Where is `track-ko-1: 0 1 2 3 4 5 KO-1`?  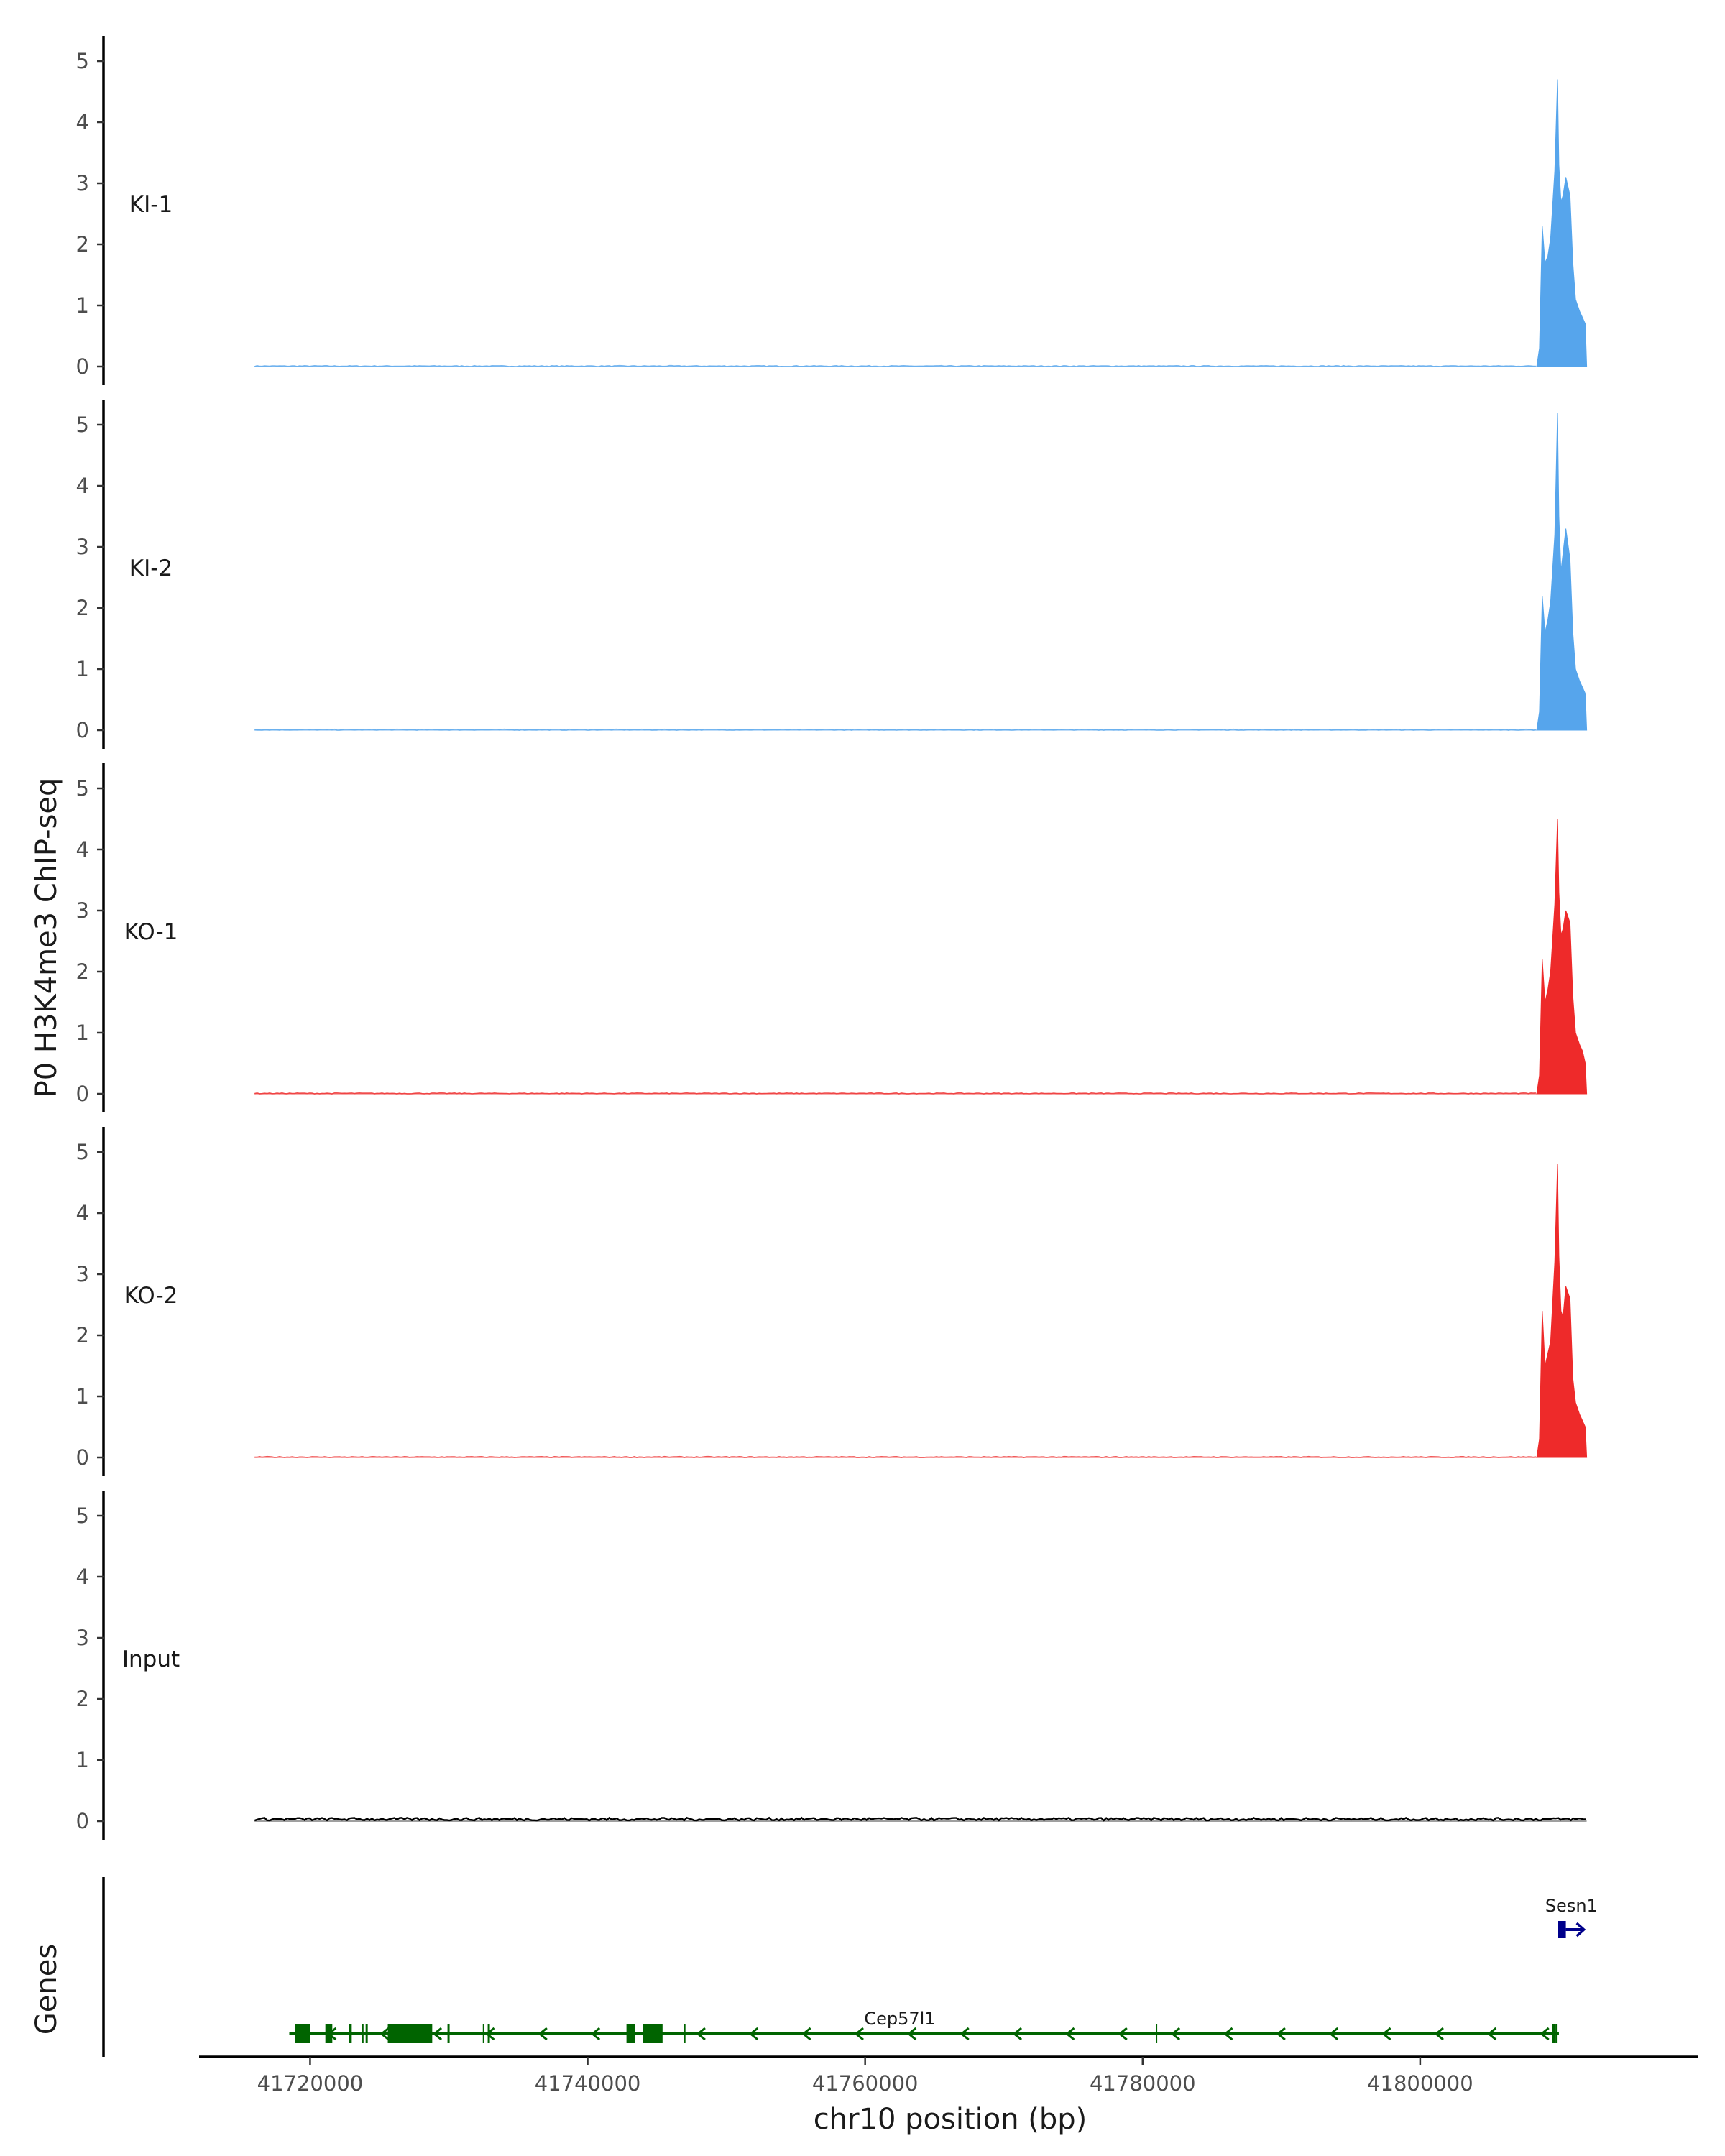
track-ko-1: 0 1 2 3 4 5 KO-1 is located at coordinates (832, 937).